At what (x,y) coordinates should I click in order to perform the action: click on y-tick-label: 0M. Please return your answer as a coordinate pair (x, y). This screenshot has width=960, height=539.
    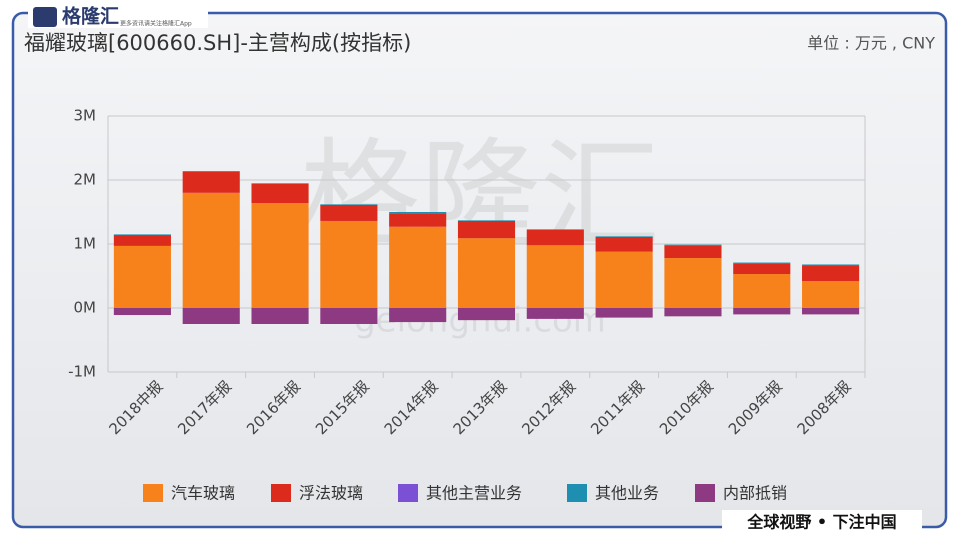
    Looking at the image, I should click on (85, 308).